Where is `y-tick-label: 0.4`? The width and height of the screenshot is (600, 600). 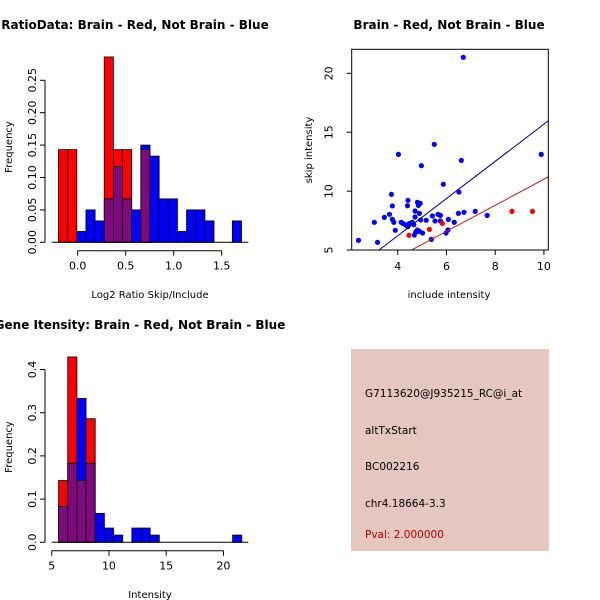
y-tick-label: 0.4 is located at coordinates (32, 370).